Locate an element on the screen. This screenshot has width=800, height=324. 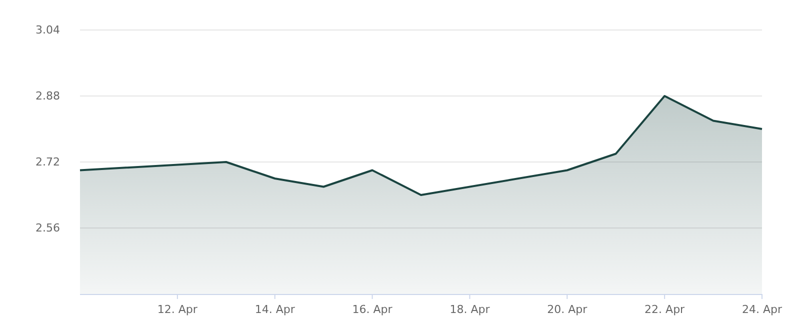
x-tick-label: 14. Apr is located at coordinates (275, 309).